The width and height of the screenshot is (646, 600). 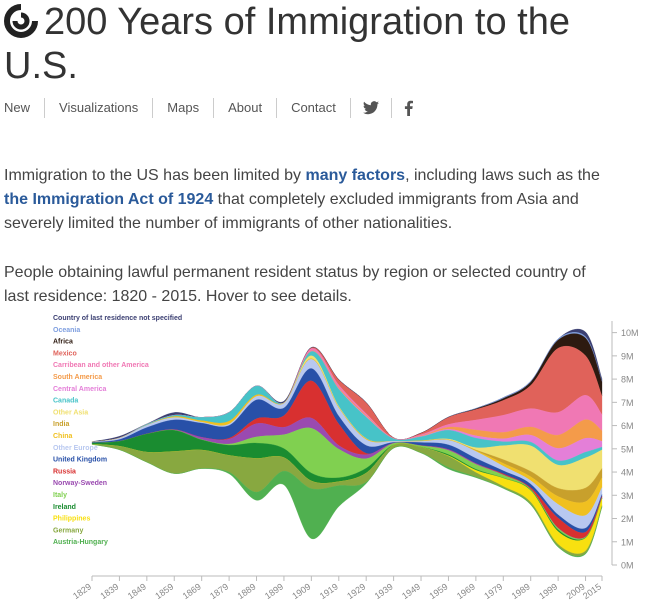 I want to click on x-tick-label: 1869, so click(x=192, y=590).